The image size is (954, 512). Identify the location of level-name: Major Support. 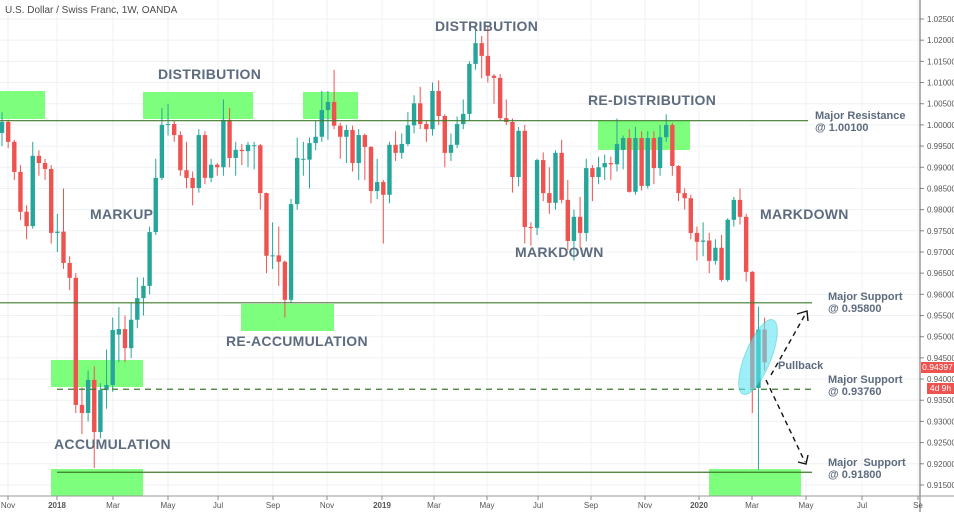
(865, 297).